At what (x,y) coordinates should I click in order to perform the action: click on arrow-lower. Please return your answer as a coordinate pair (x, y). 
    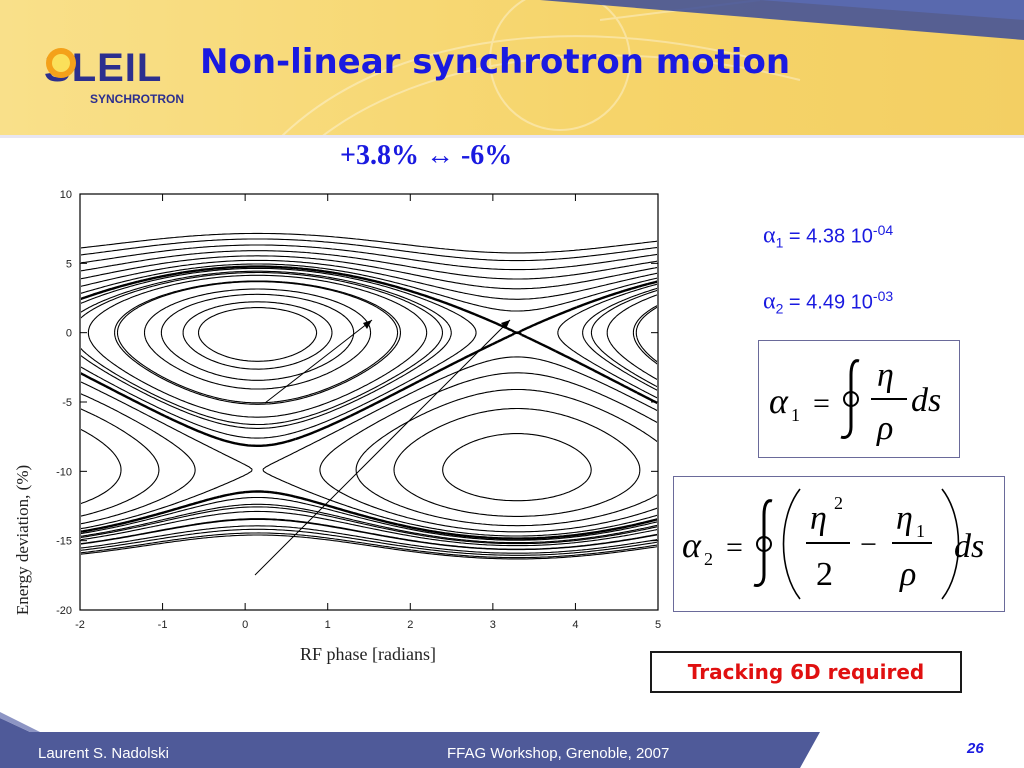
    Looking at the image, I should click on (382, 447).